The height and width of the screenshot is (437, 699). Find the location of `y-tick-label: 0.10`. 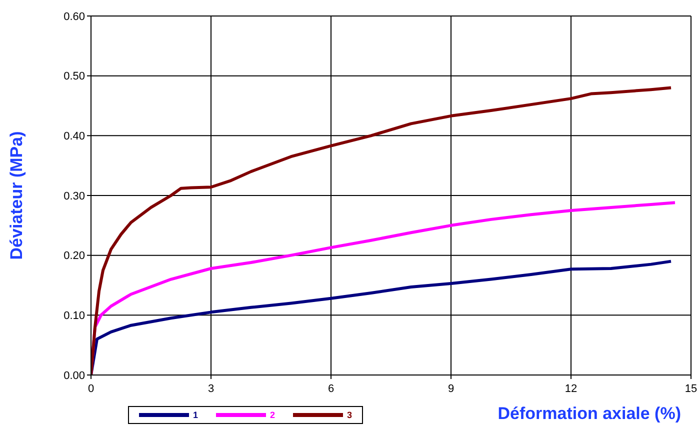

y-tick-label: 0.10 is located at coordinates (74, 316).